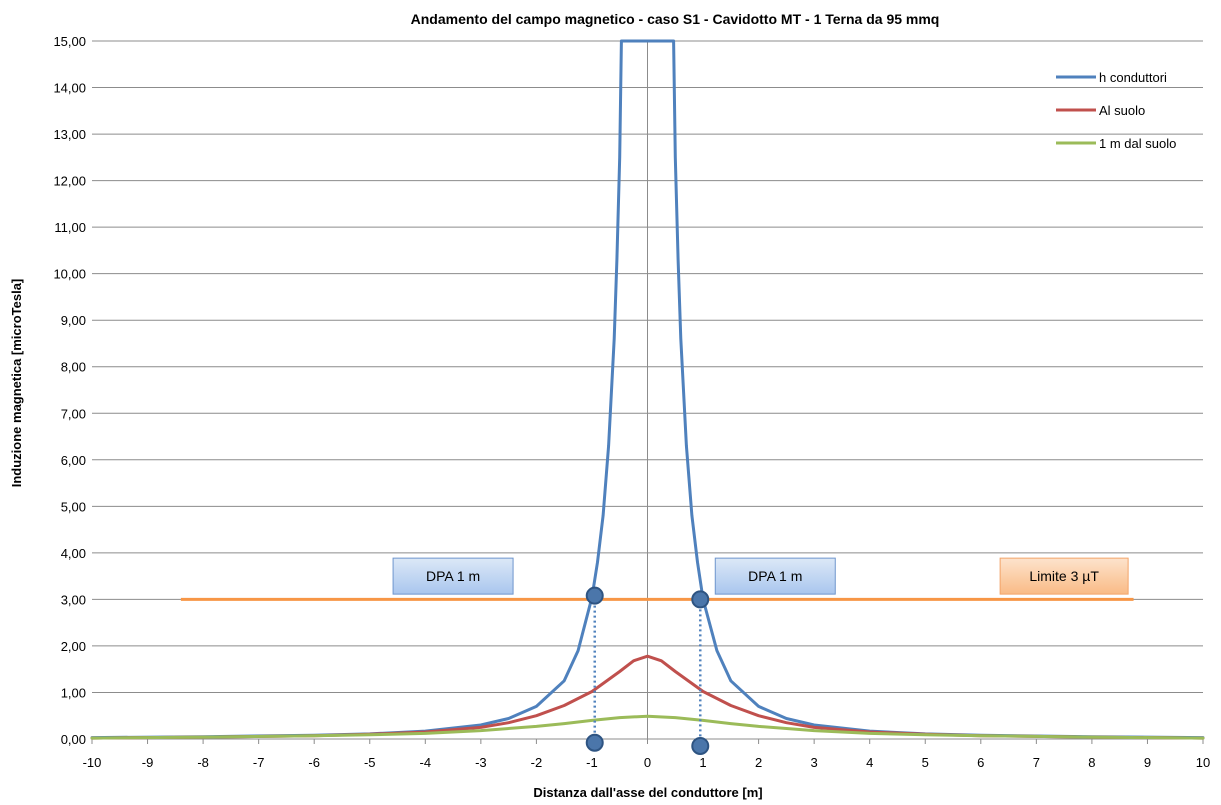  I want to click on x-tick-label: 9, so click(1147, 762).